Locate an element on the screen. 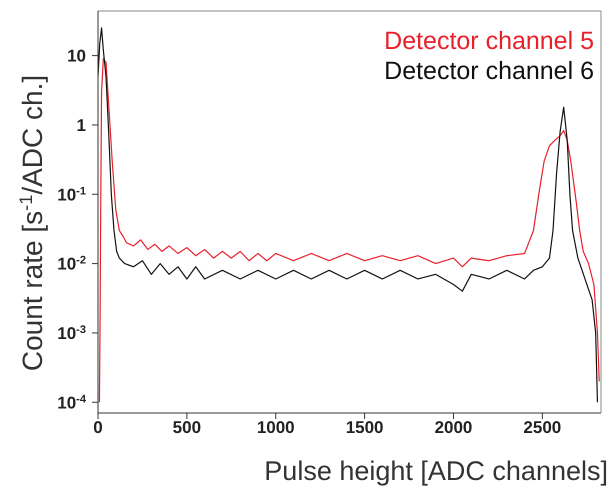  y-tick-label: 10 is located at coordinates (76, 56).